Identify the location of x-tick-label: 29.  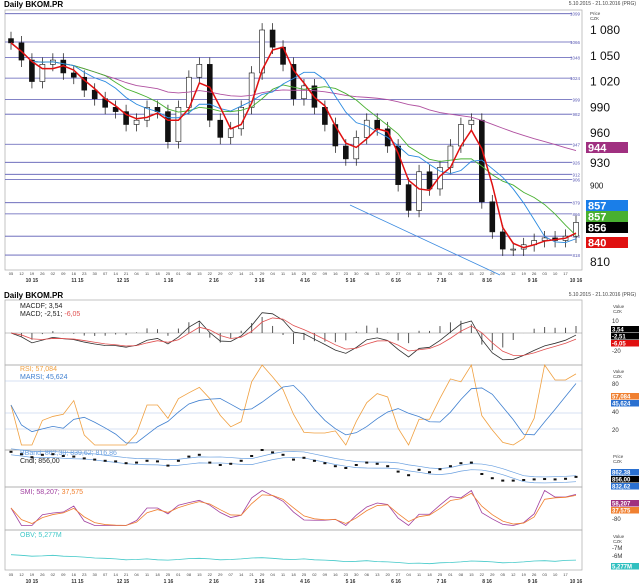
(220, 273).